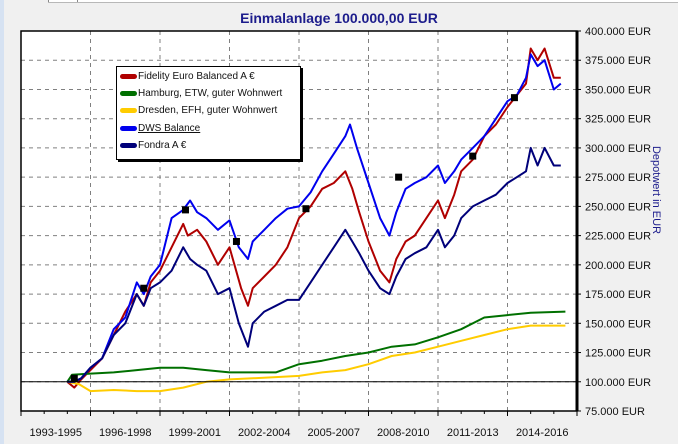  What do you see at coordinates (618, 295) in the screenshot?
I see `y-tick-label: 175.000 EUR` at bounding box center [618, 295].